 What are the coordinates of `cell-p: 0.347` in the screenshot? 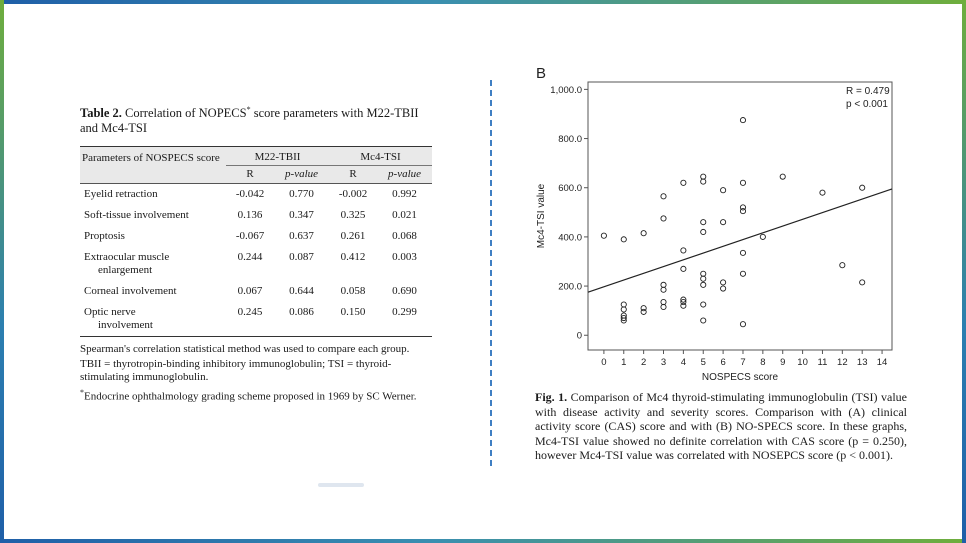 It's located at (301, 215).